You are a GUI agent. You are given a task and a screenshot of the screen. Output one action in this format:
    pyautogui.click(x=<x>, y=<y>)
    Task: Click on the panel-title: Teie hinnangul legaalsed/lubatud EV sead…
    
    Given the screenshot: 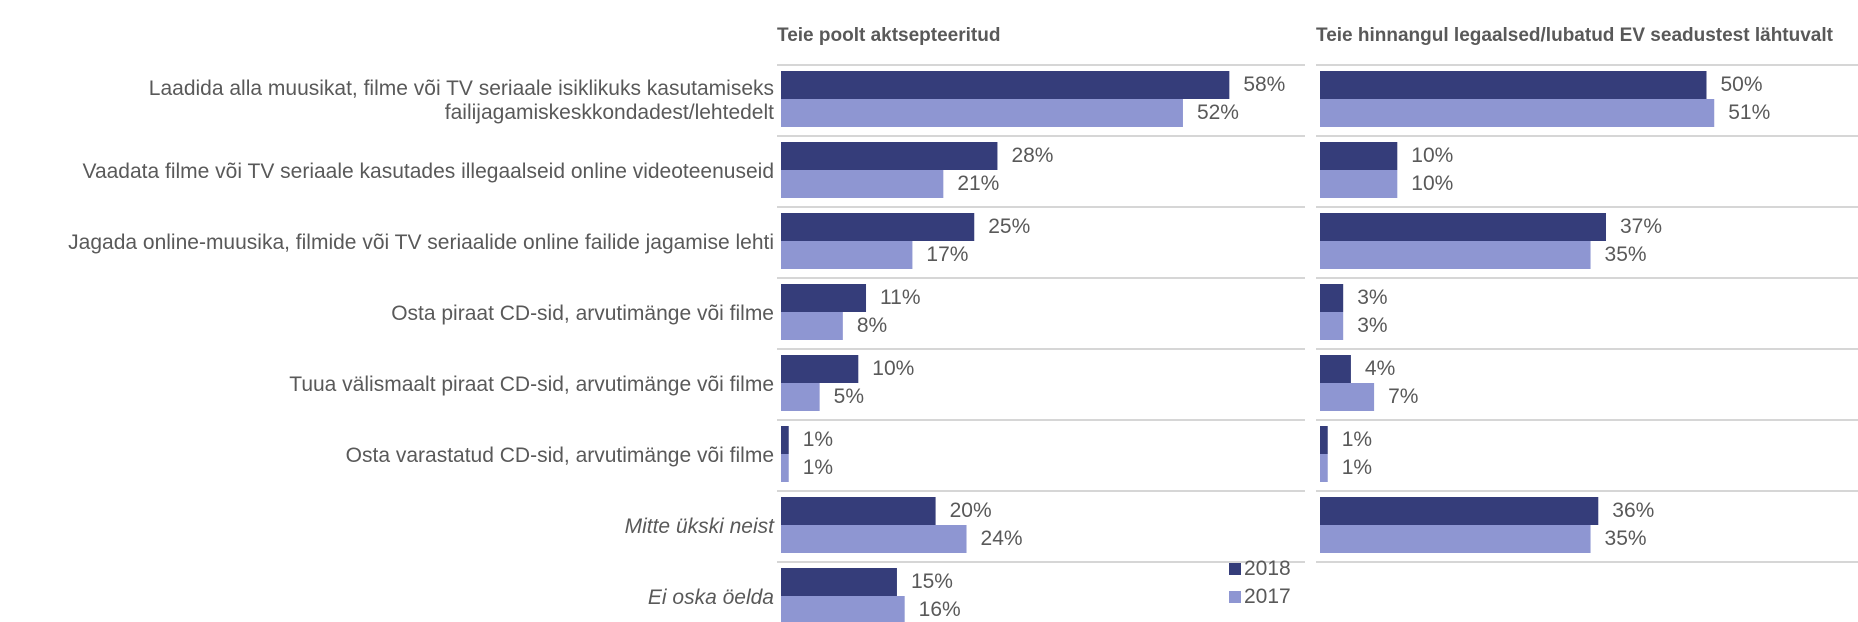 What is the action you would take?
    pyautogui.click(x=1574, y=35)
    